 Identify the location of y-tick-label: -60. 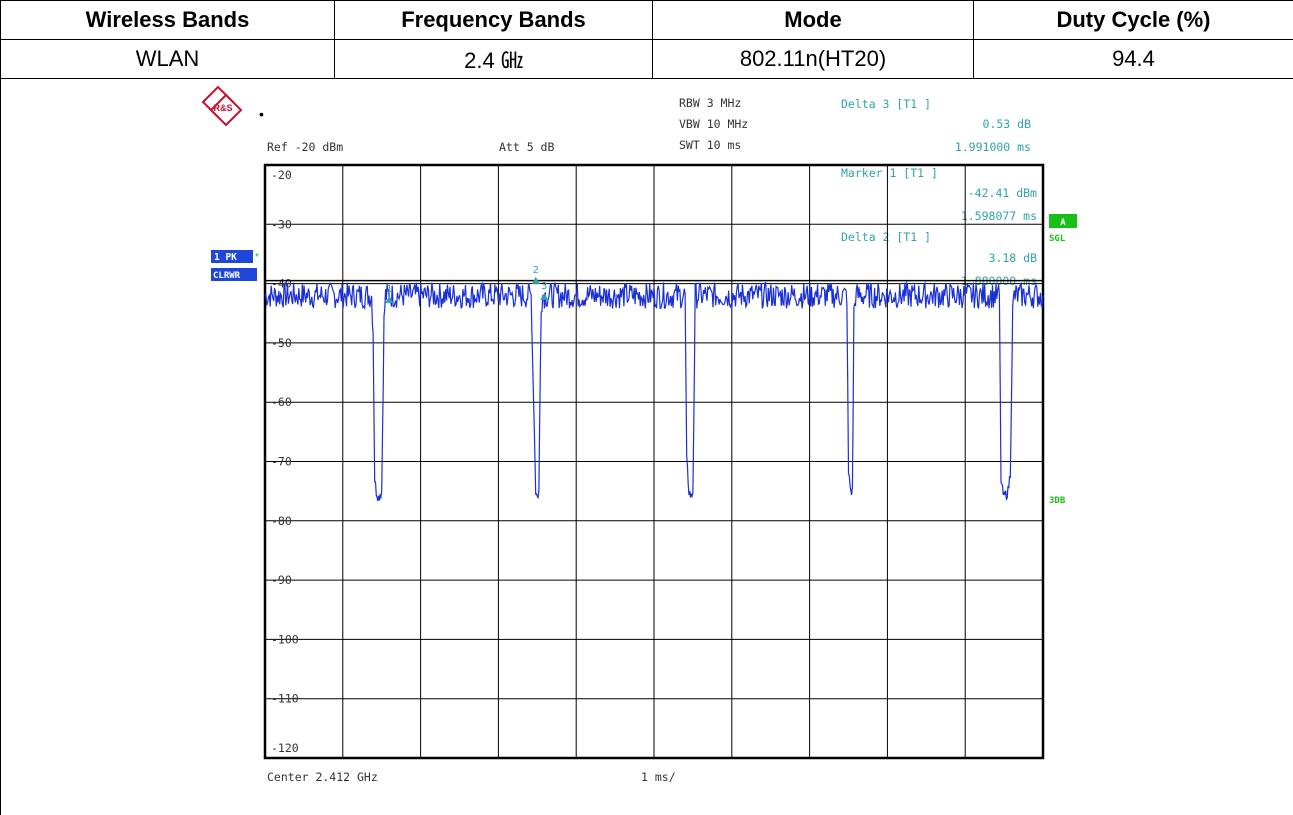
(281, 402).